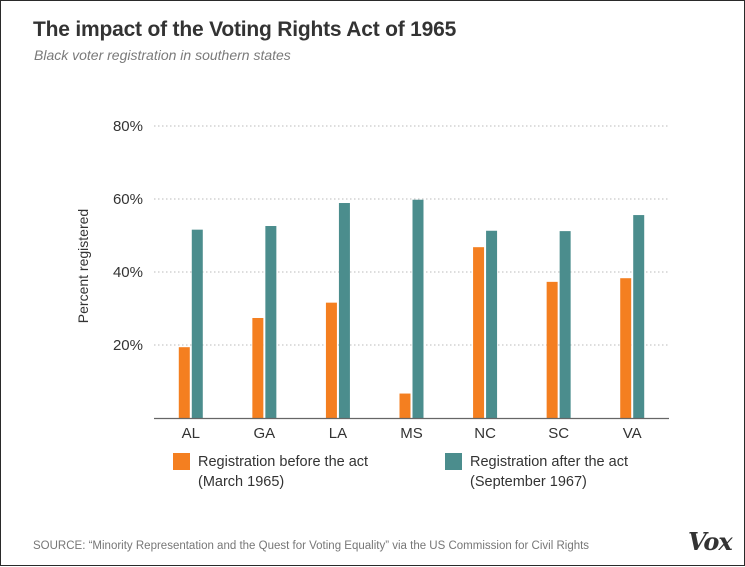 The width and height of the screenshot is (745, 567). What do you see at coordinates (83, 266) in the screenshot?
I see `y-axis-label: Percent registered` at bounding box center [83, 266].